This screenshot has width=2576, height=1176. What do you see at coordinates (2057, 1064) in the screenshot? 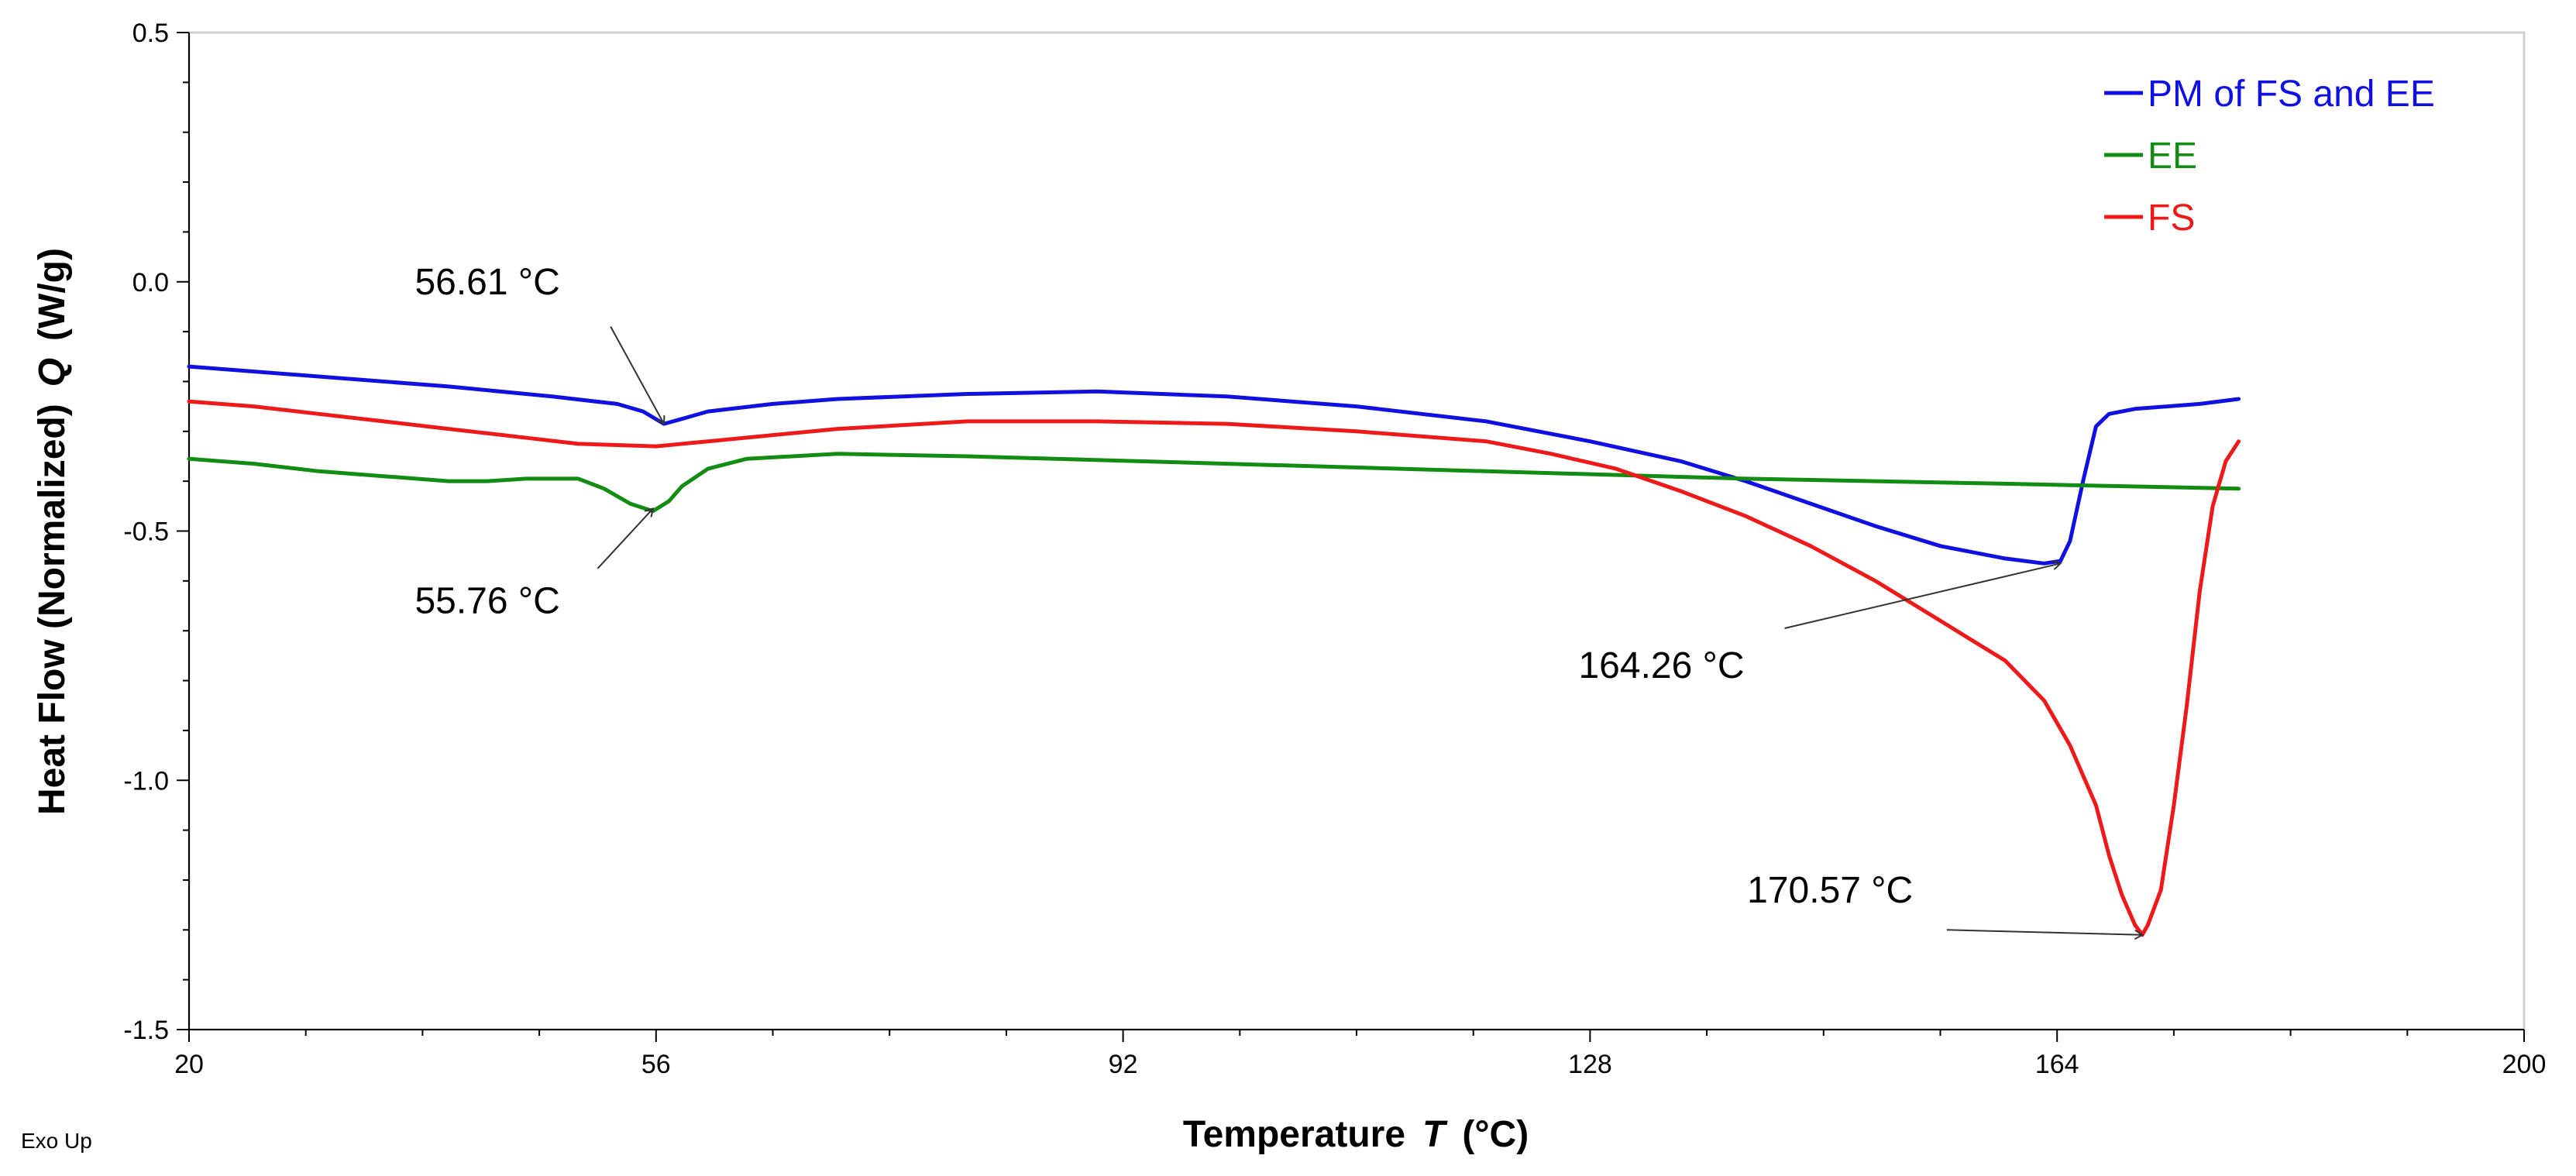
I see `x-tick-label: 164` at bounding box center [2057, 1064].